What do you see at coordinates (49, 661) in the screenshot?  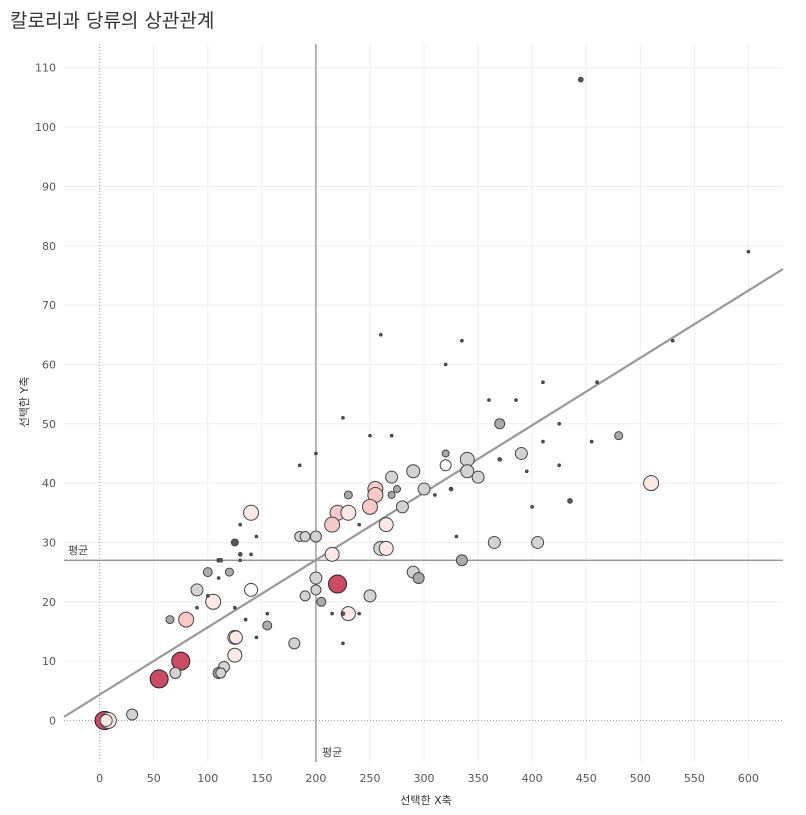 I see `y-tick-label: 10` at bounding box center [49, 661].